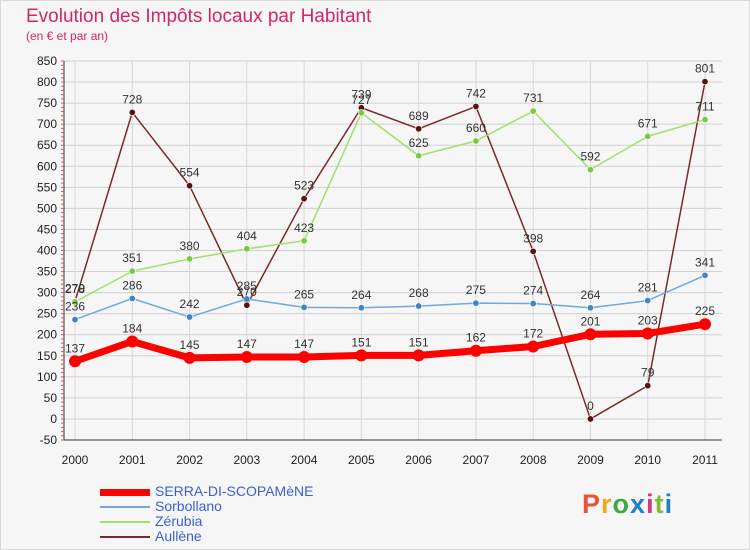 The image size is (750, 550). Describe the element at coordinates (304, 294) in the screenshot. I see `data-label: 265` at that location.